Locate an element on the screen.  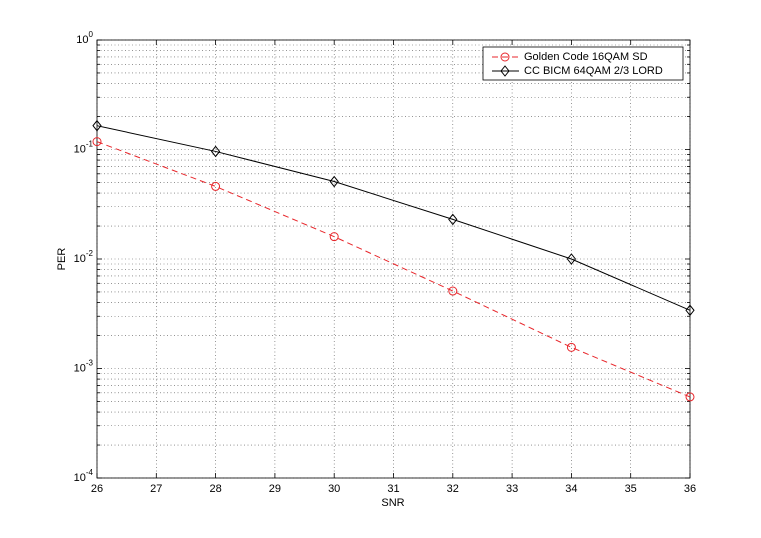
legend-label: CC BICM 64QAM 2/3 LORD is located at coordinates (593, 71).